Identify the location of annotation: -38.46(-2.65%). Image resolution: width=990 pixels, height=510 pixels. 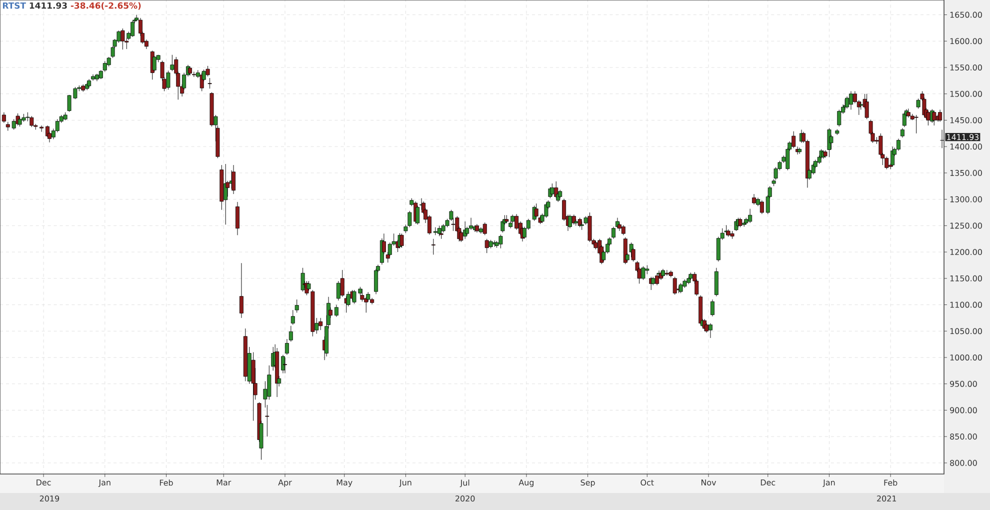
(105, 6).